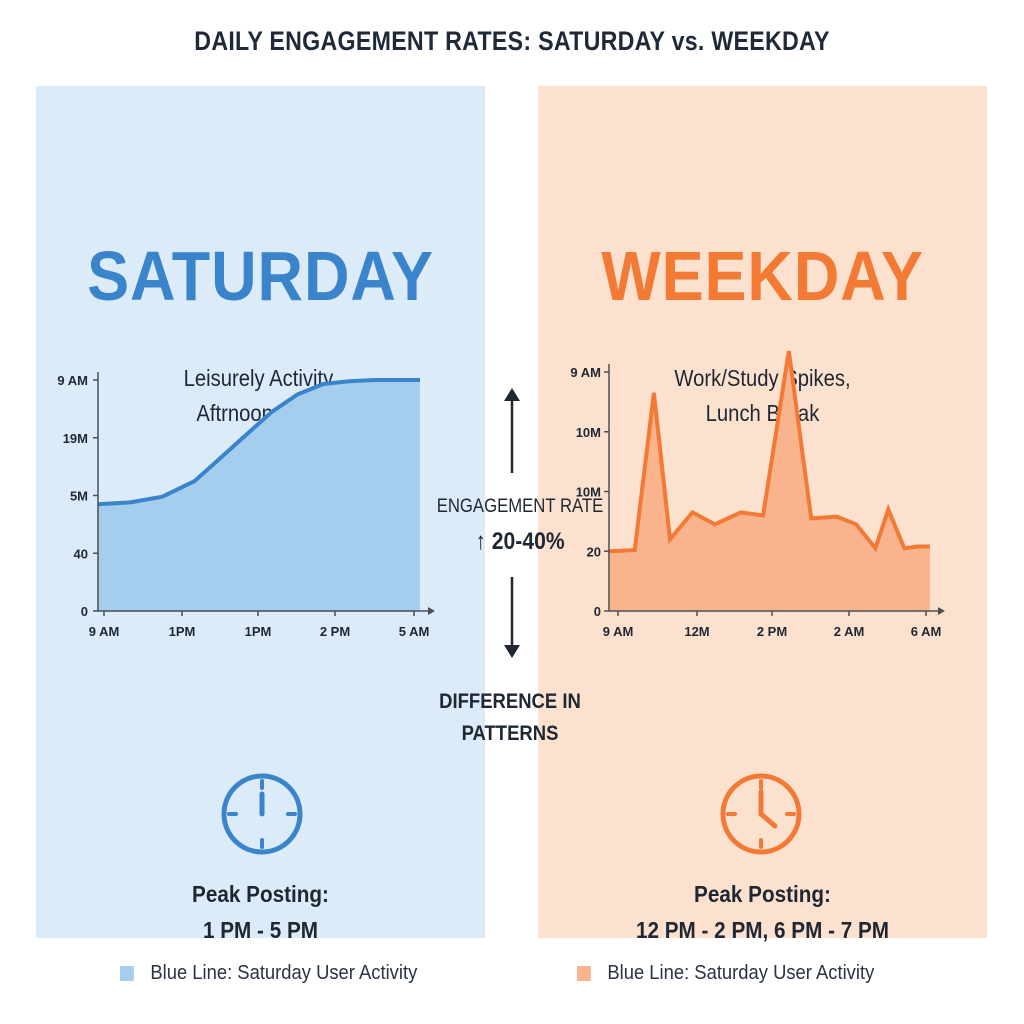 Image resolution: width=1024 pixels, height=1024 pixels. What do you see at coordinates (741, 973) in the screenshot?
I see `legend-label-weekday: Blue Line: Saturday User Activity` at bounding box center [741, 973].